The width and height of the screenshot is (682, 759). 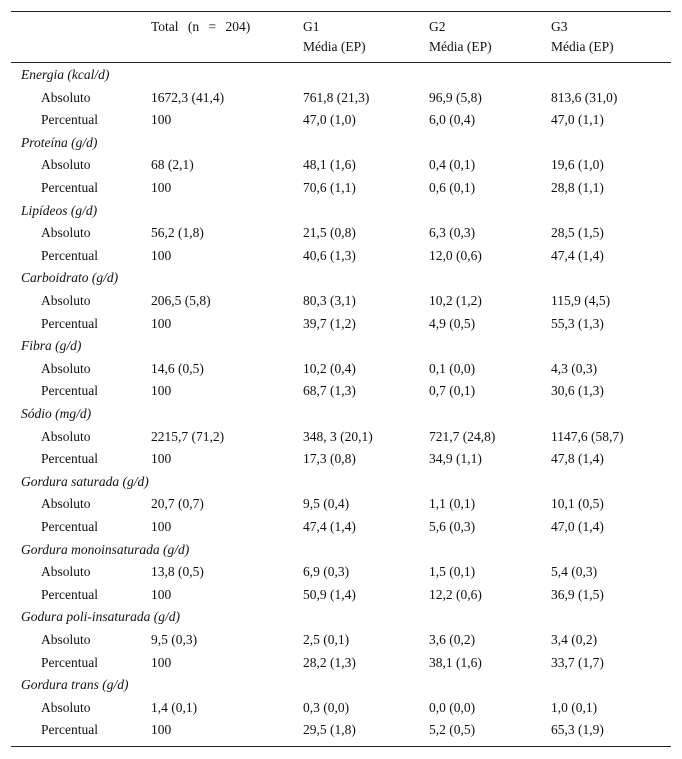 What do you see at coordinates (577, 165) in the screenshot?
I see `cell-value: 19,6 (1,0)` at bounding box center [577, 165].